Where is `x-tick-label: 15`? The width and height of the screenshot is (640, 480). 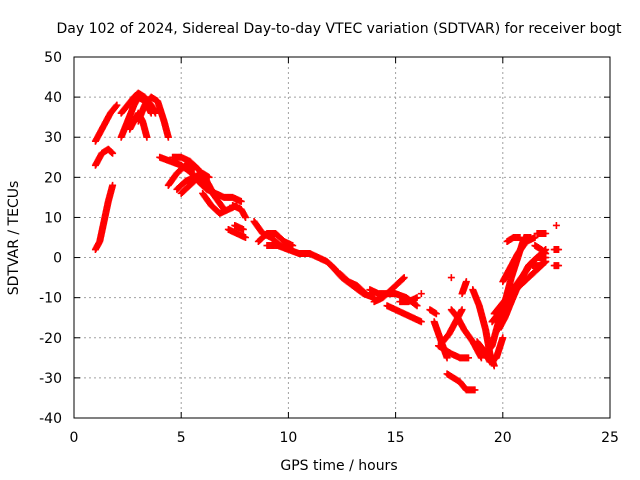
x-tick-label: 15 is located at coordinates (396, 438).